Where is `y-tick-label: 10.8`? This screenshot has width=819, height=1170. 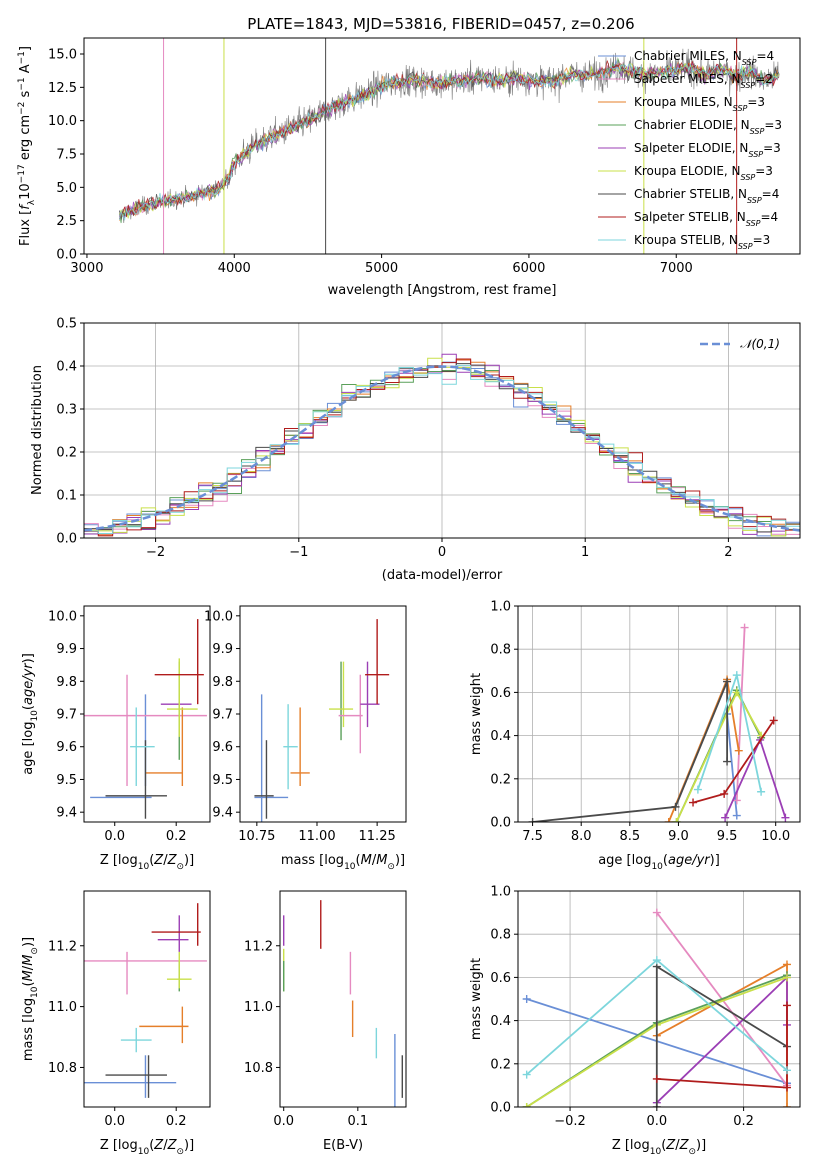
y-tick-label: 10.8 is located at coordinates (258, 1068).